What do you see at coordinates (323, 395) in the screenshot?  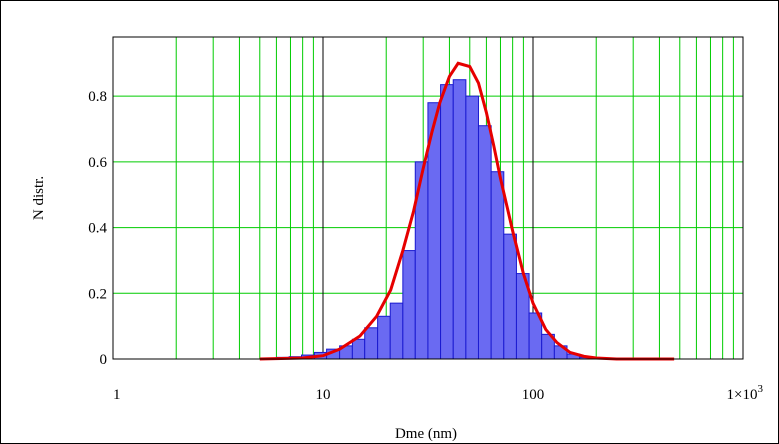 I see `x-tick-label: 10` at bounding box center [323, 395].